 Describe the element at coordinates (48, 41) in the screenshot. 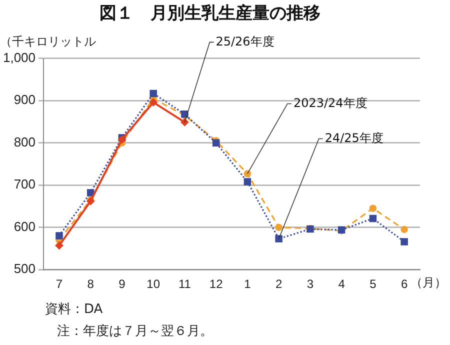

I see `y-axis-title: （千キロリットル` at that location.